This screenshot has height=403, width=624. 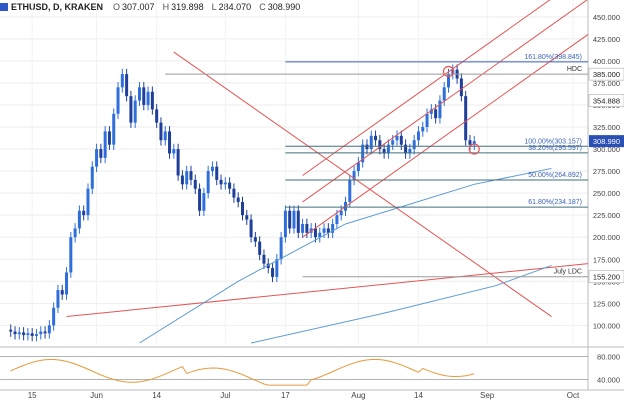 I want to click on fib-level-label: 50.00%(264.892), so click(x=555, y=175).